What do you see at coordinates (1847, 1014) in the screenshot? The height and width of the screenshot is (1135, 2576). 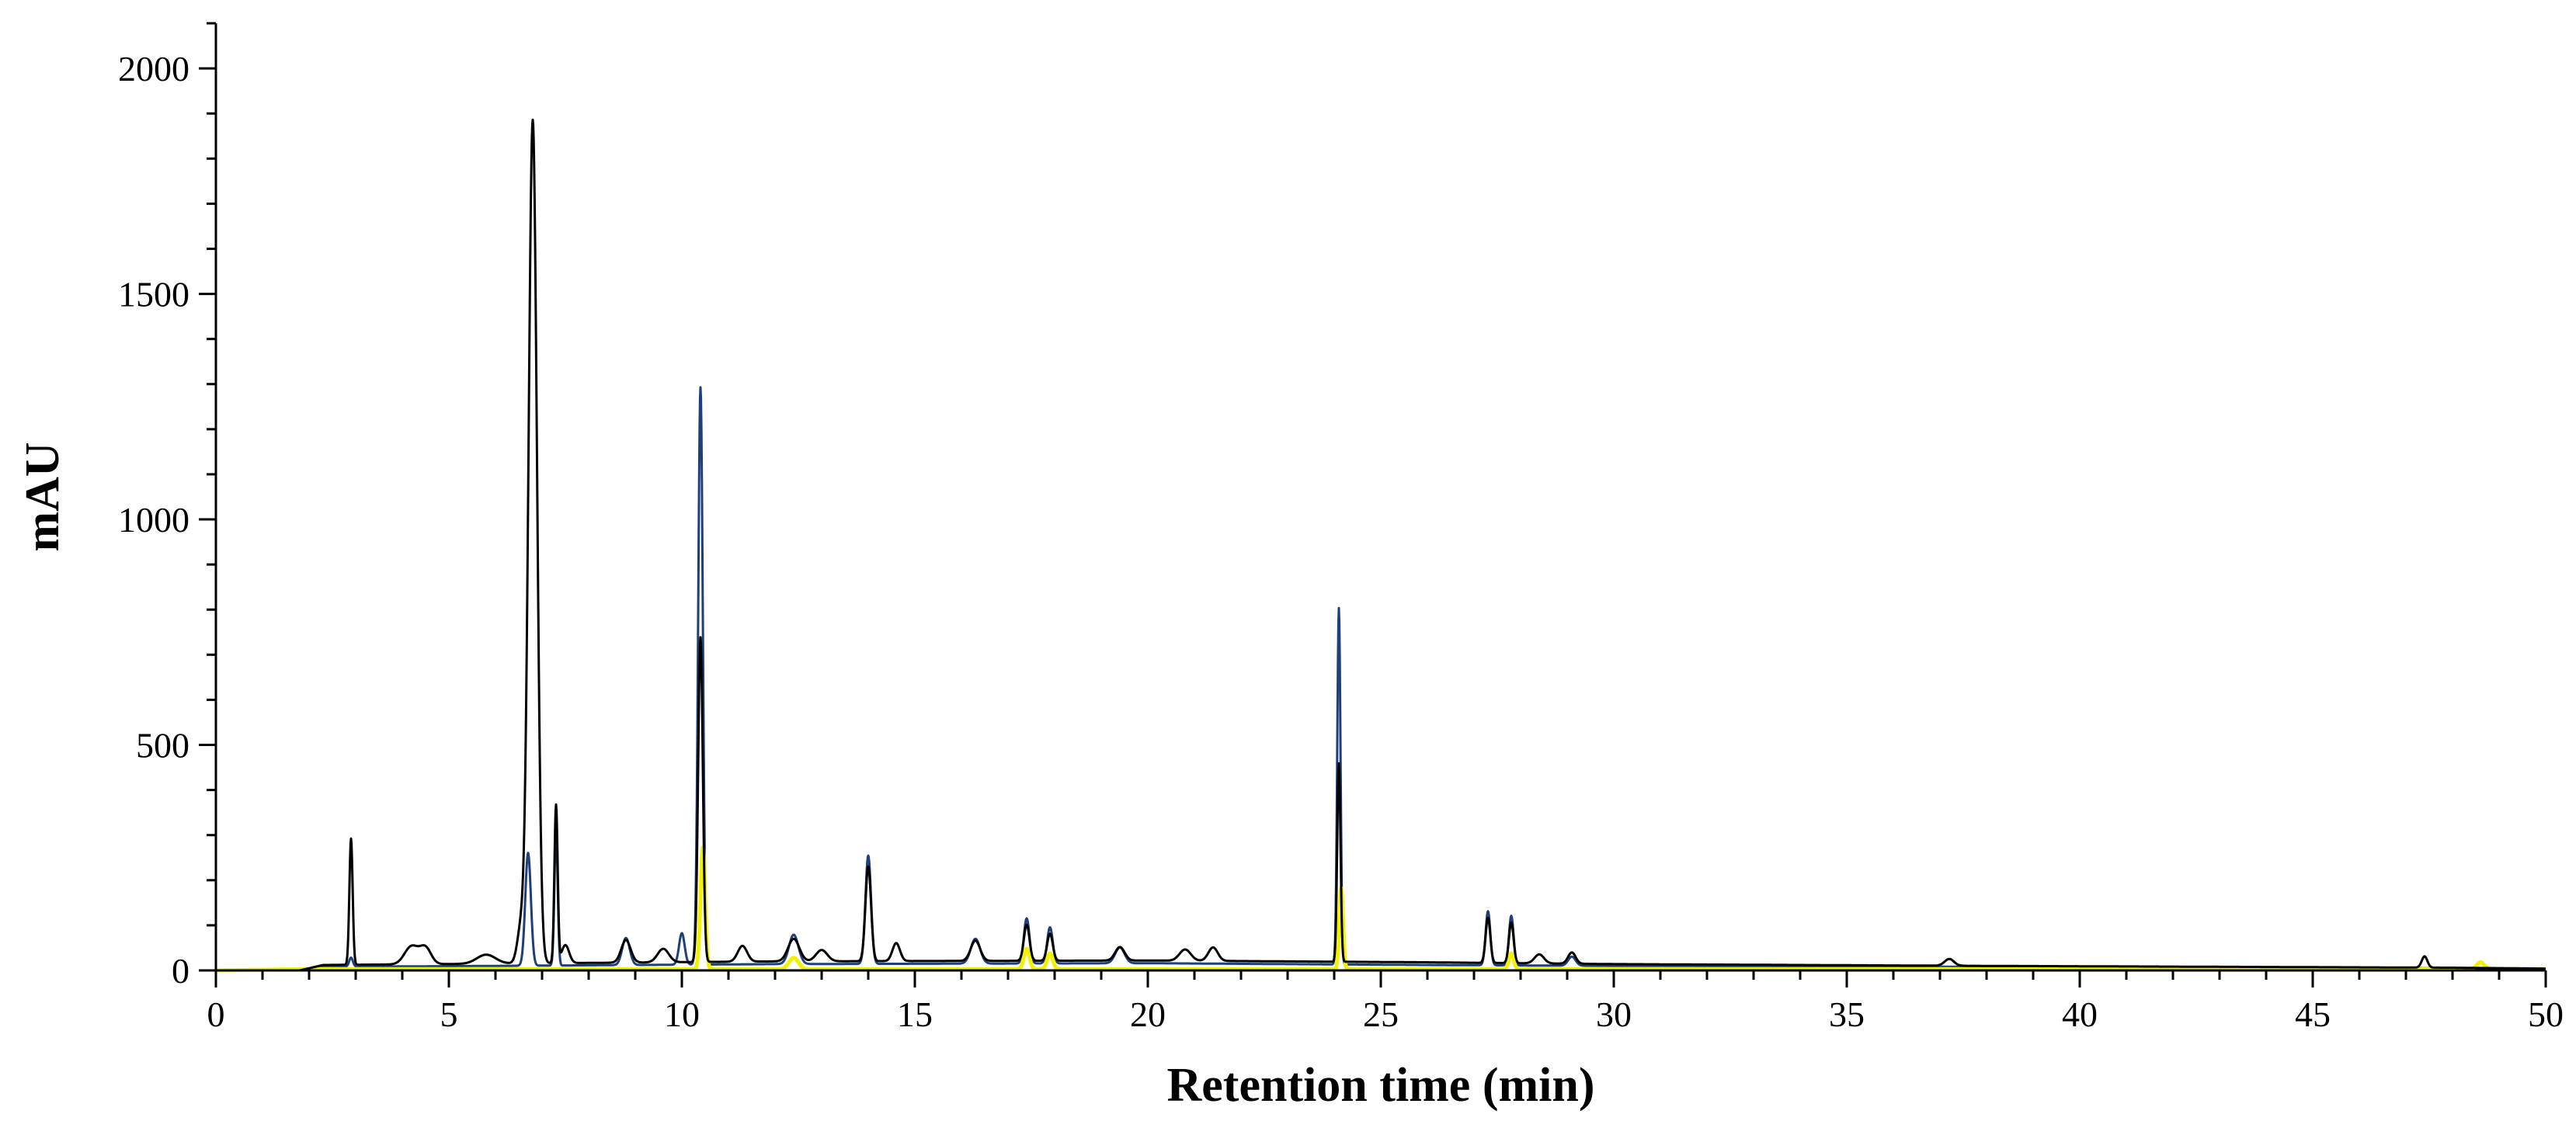 I see `x-tick-label: 35` at bounding box center [1847, 1014].